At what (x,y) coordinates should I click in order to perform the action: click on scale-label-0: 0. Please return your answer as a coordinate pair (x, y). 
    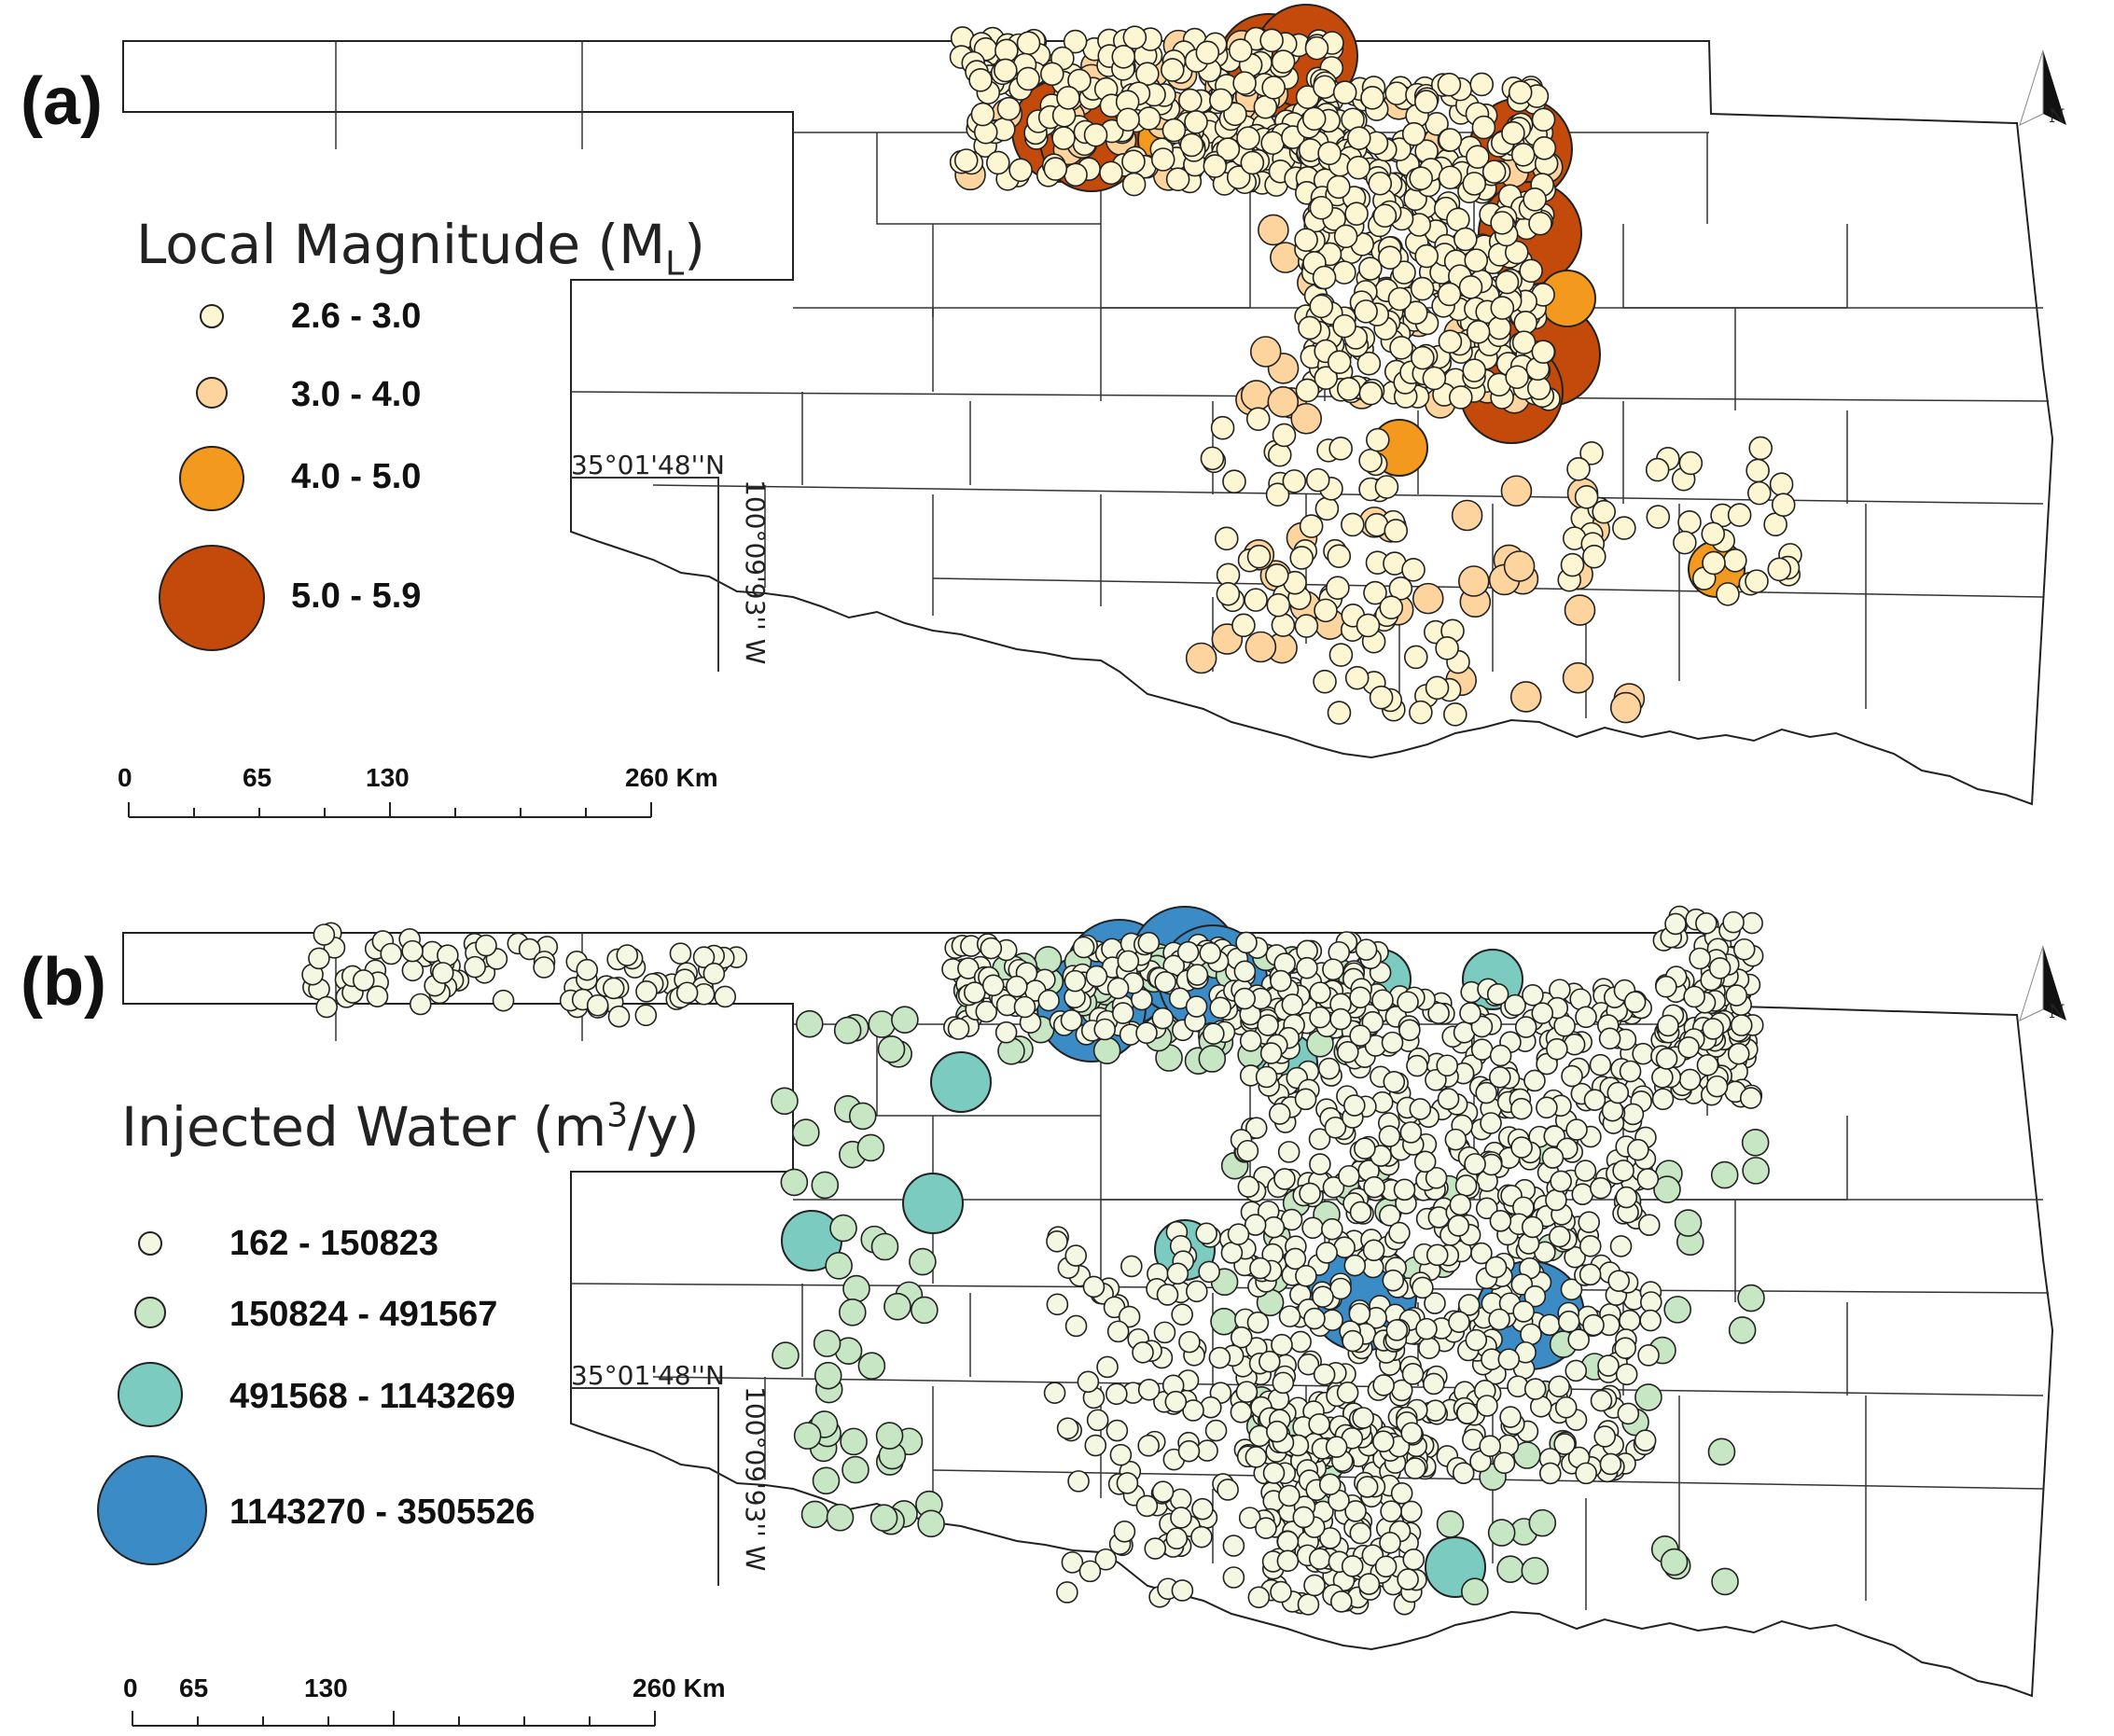
    Looking at the image, I should click on (130, 1688).